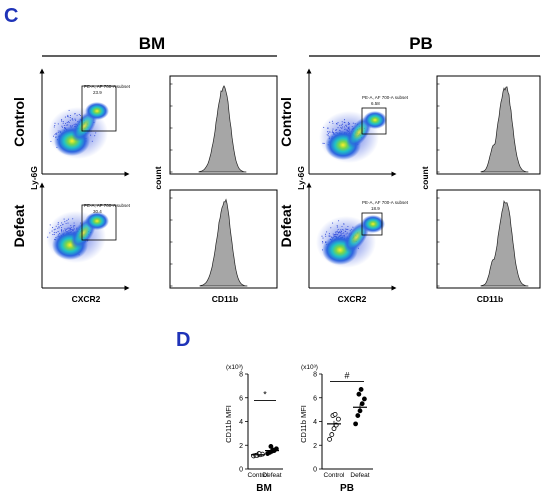 This screenshot has width=550, height=504. Describe the element at coordinates (97, 92) in the screenshot. I see `gate-value-bm-control: 23.9` at that location.